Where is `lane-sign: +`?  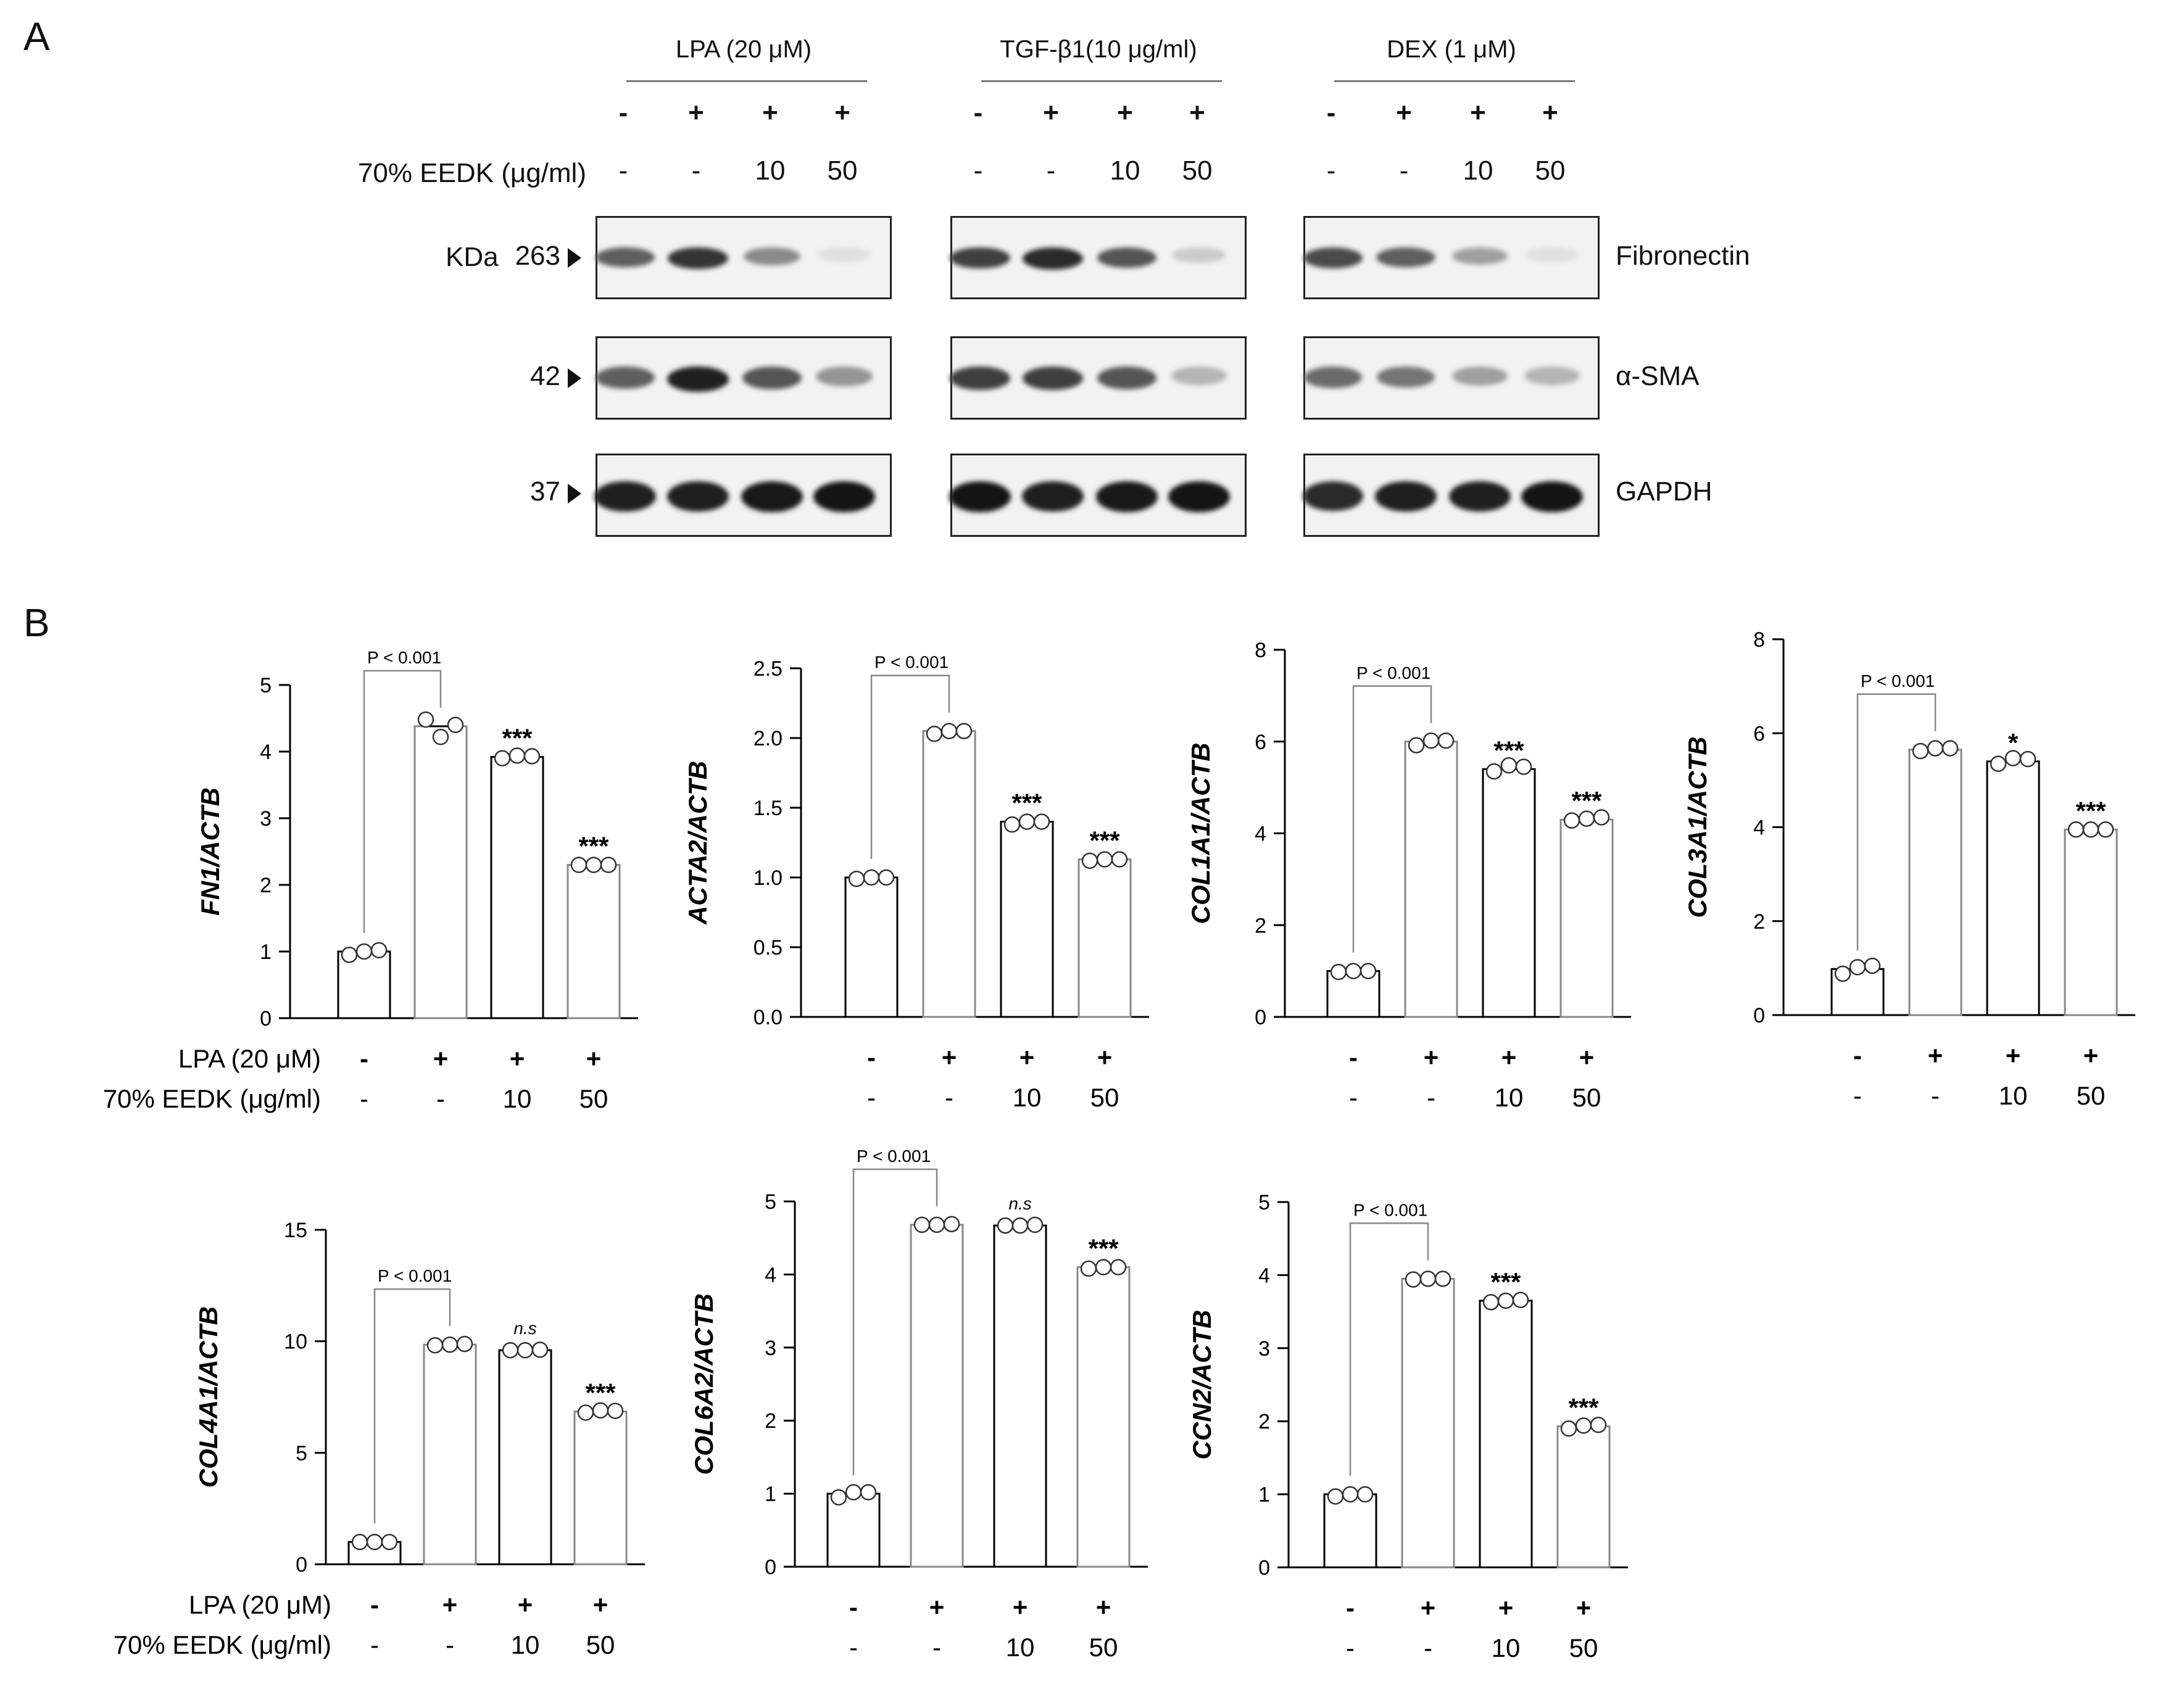
lane-sign: + is located at coordinates (1051, 113).